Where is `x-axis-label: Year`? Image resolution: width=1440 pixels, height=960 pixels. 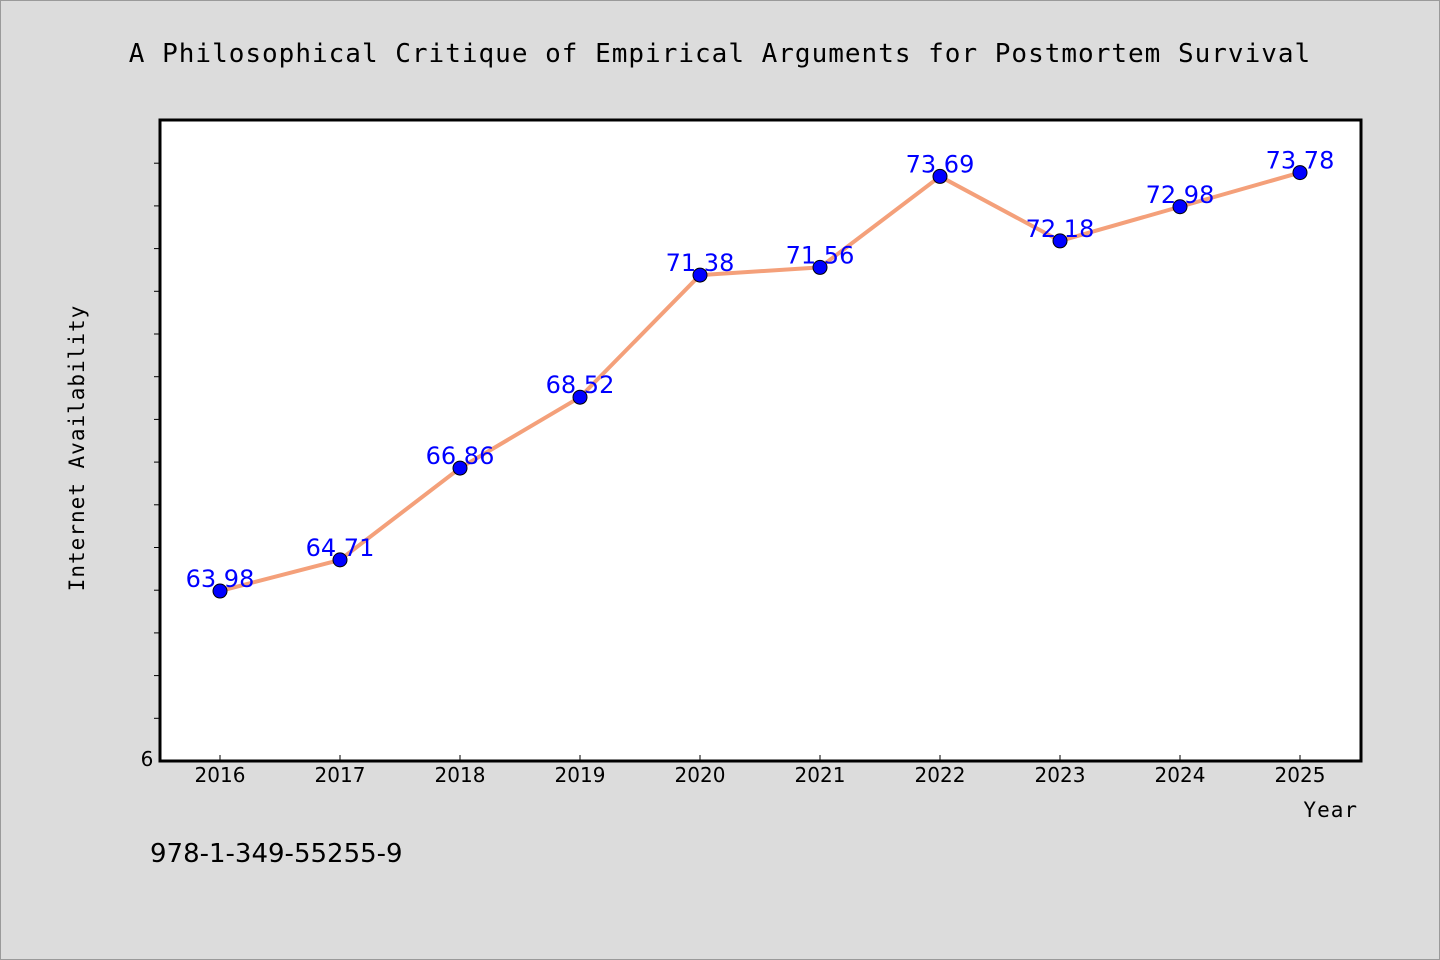
x-axis-label: Year is located at coordinates (1330, 810).